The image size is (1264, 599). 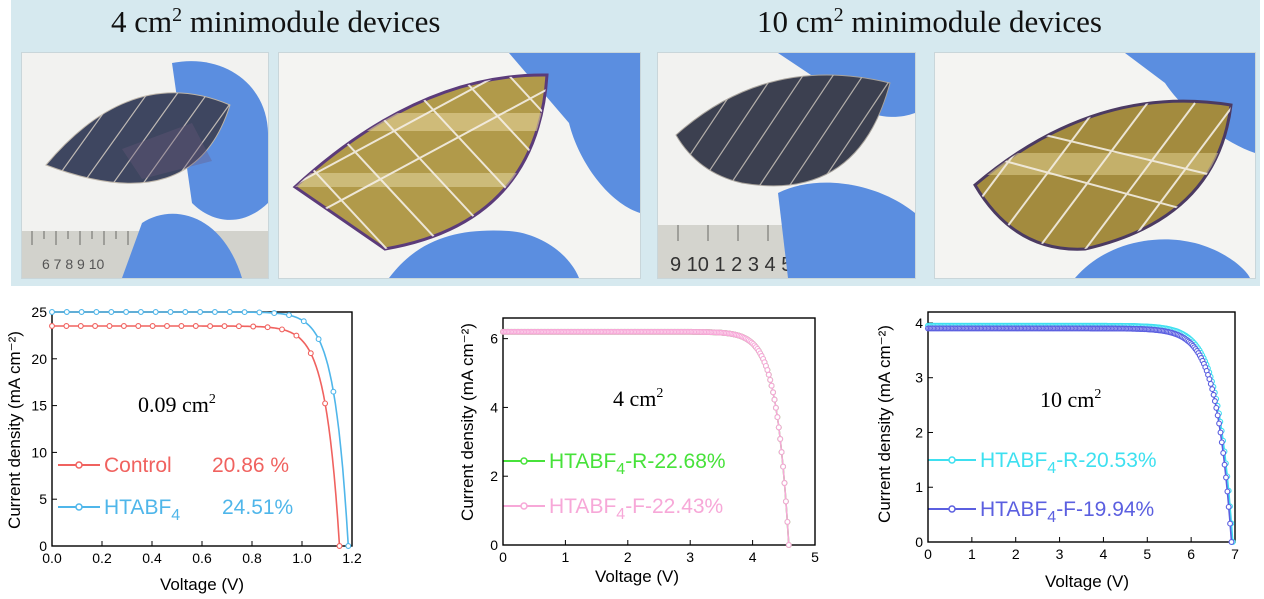 What do you see at coordinates (459, 165) in the screenshot?
I see `photo-4cm-front` at bounding box center [459, 165].